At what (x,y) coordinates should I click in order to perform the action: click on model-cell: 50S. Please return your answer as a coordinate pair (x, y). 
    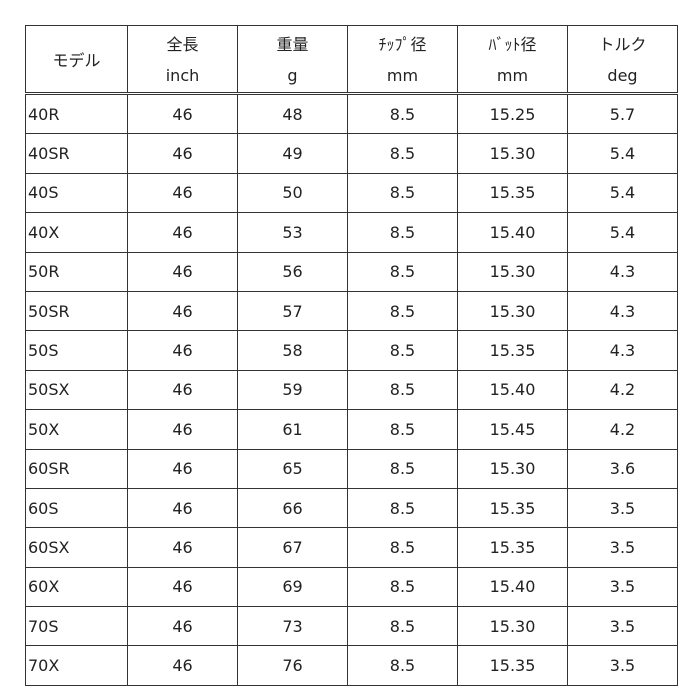
    Looking at the image, I should click on (76, 350).